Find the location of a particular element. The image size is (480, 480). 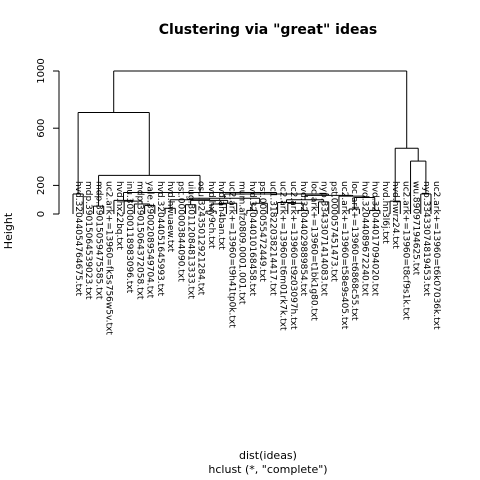

leaf-label: mum.afz0809.0001.001.txt is located at coordinates (242, 243).